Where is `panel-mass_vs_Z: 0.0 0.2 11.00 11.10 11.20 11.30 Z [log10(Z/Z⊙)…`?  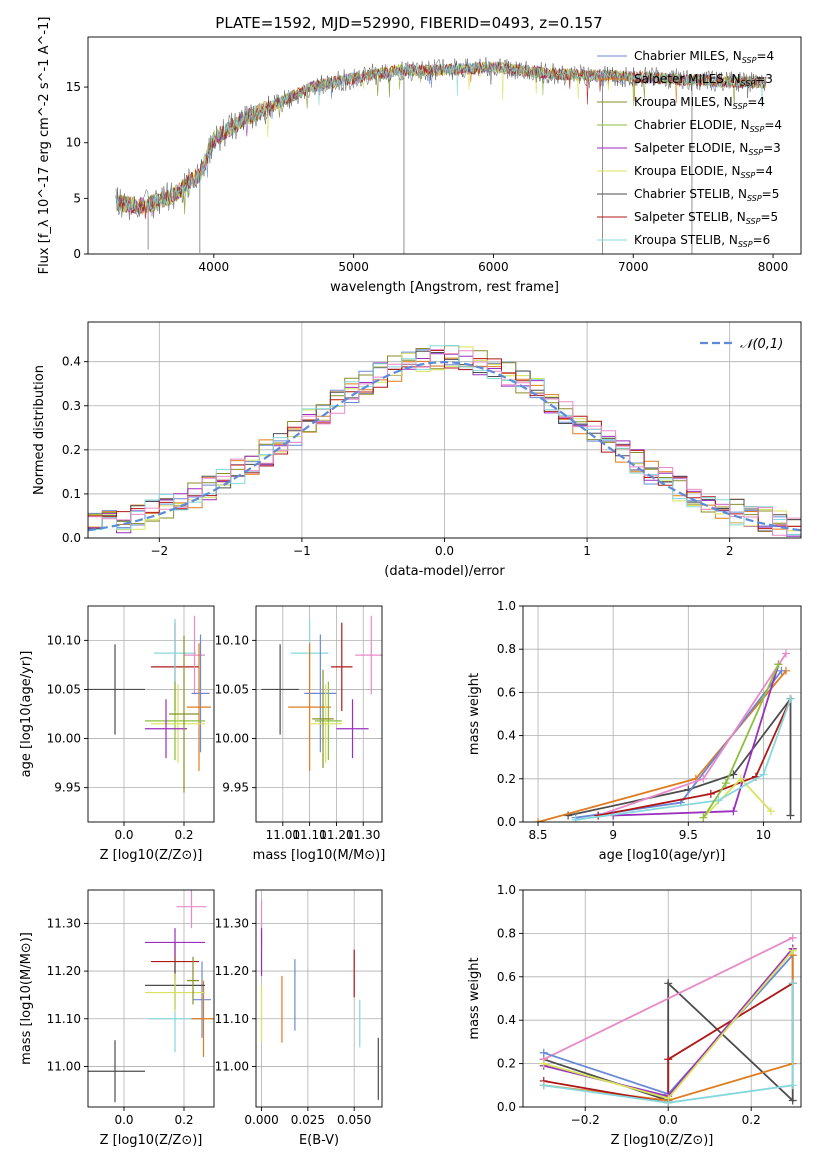
panel-mass_vs_Z: 0.0 0.2 11.00 11.10 11.20 11.30 Z [log10(Z/Z⊙)… is located at coordinates (117, 1018).